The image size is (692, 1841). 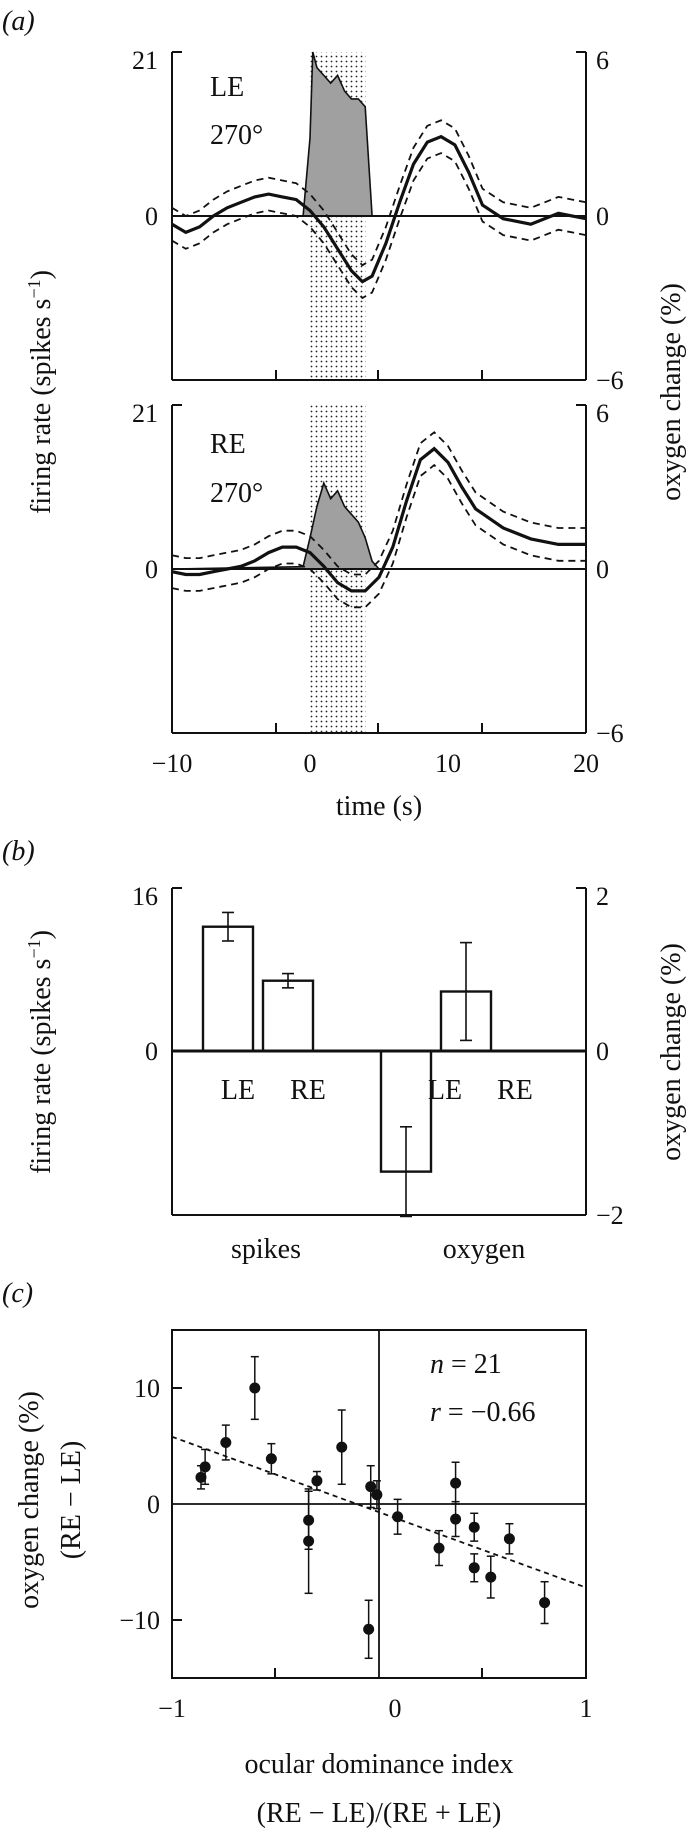 What do you see at coordinates (172, 763) in the screenshot?
I see `x-tick-neg10: −10` at bounding box center [172, 763].